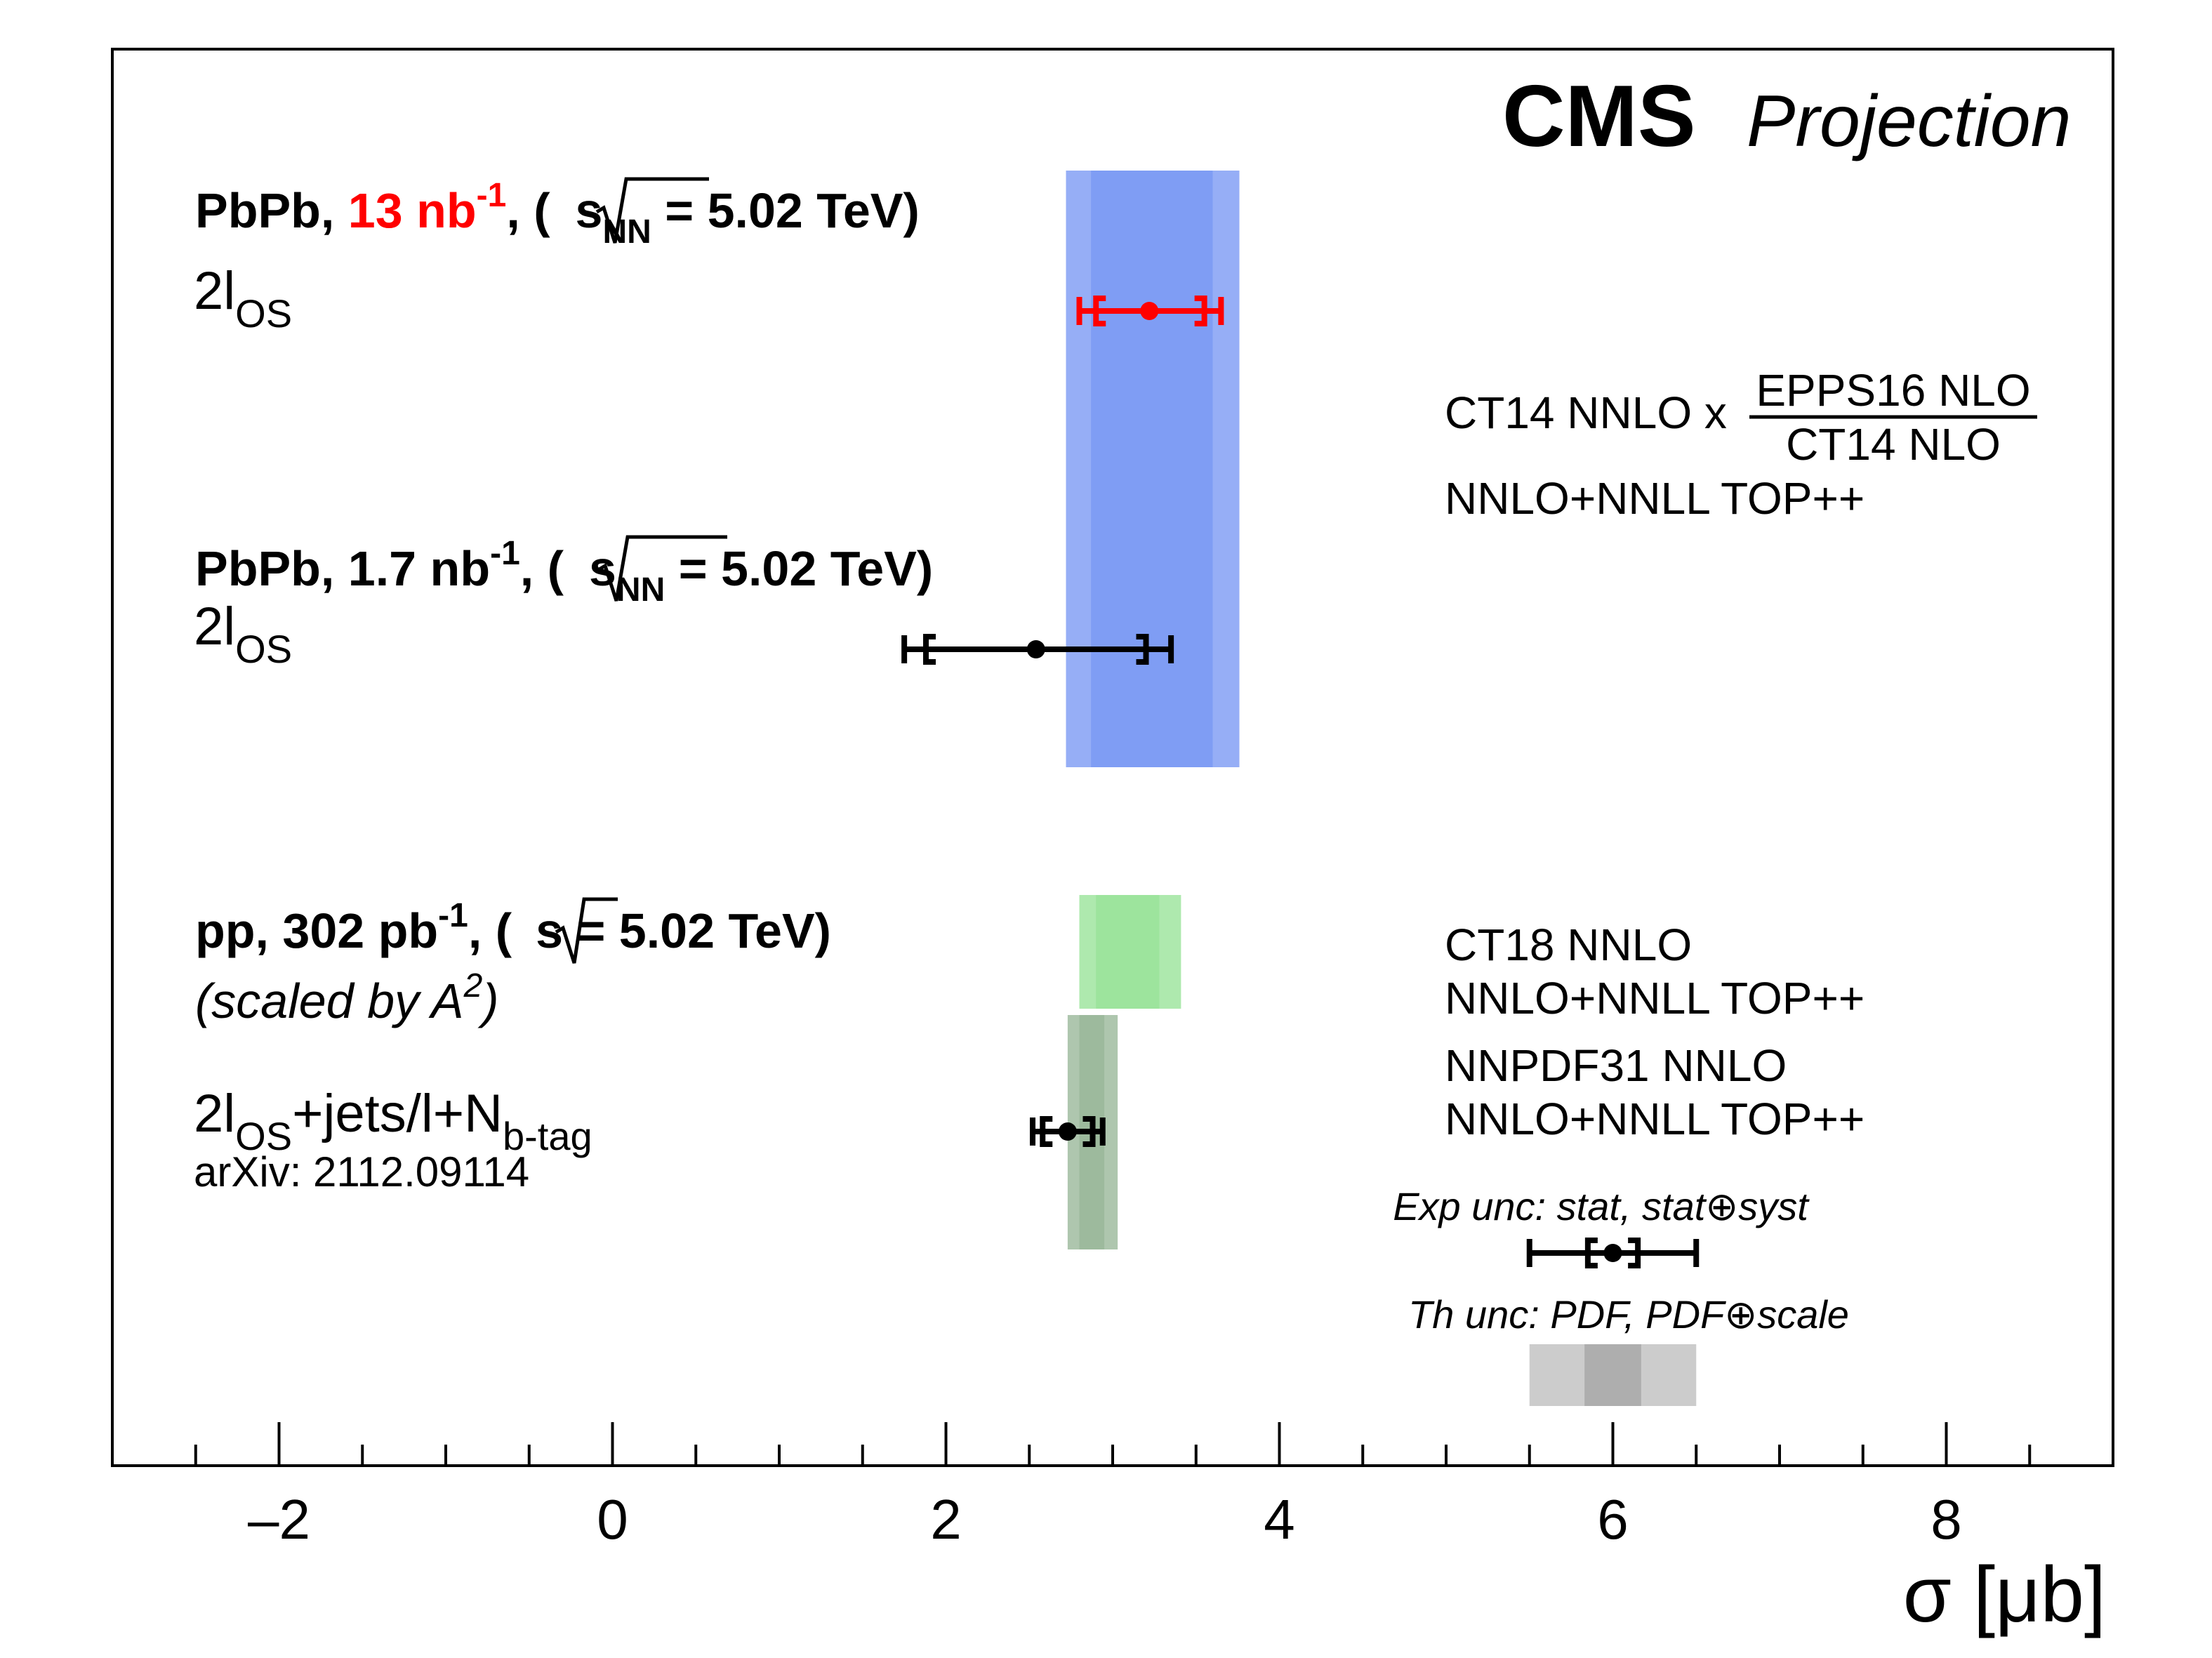 This screenshot has height=1658, width=2212. Describe the element at coordinates (243, 634) in the screenshot. I see `measurement-2-channel: 2lOS` at that location.